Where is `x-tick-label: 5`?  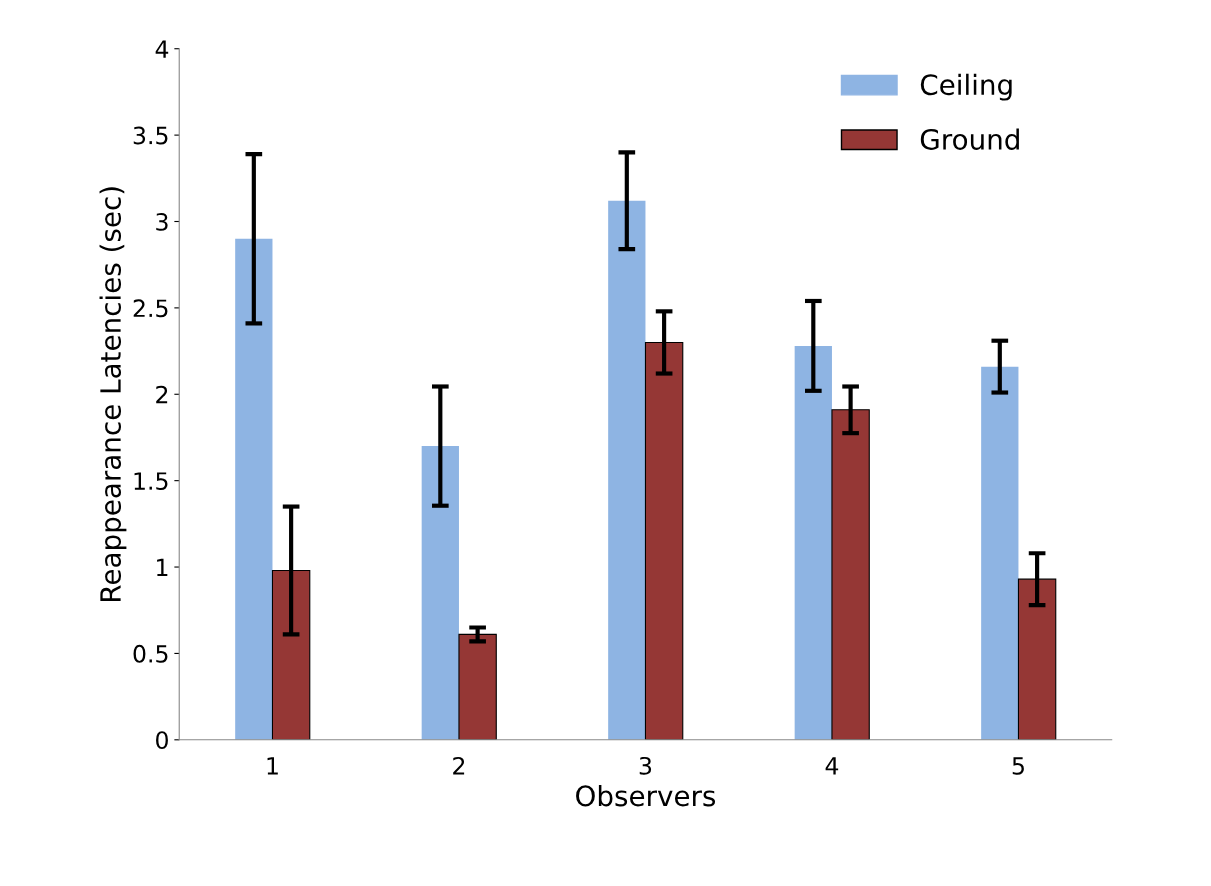
x-tick-label: 5 is located at coordinates (1018, 766).